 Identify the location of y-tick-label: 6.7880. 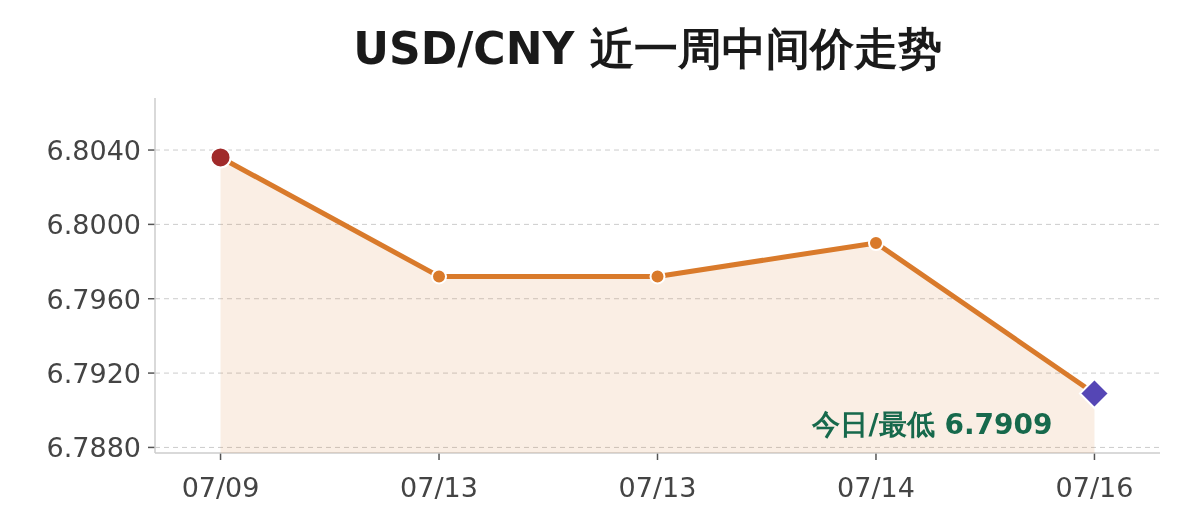
(93, 448).